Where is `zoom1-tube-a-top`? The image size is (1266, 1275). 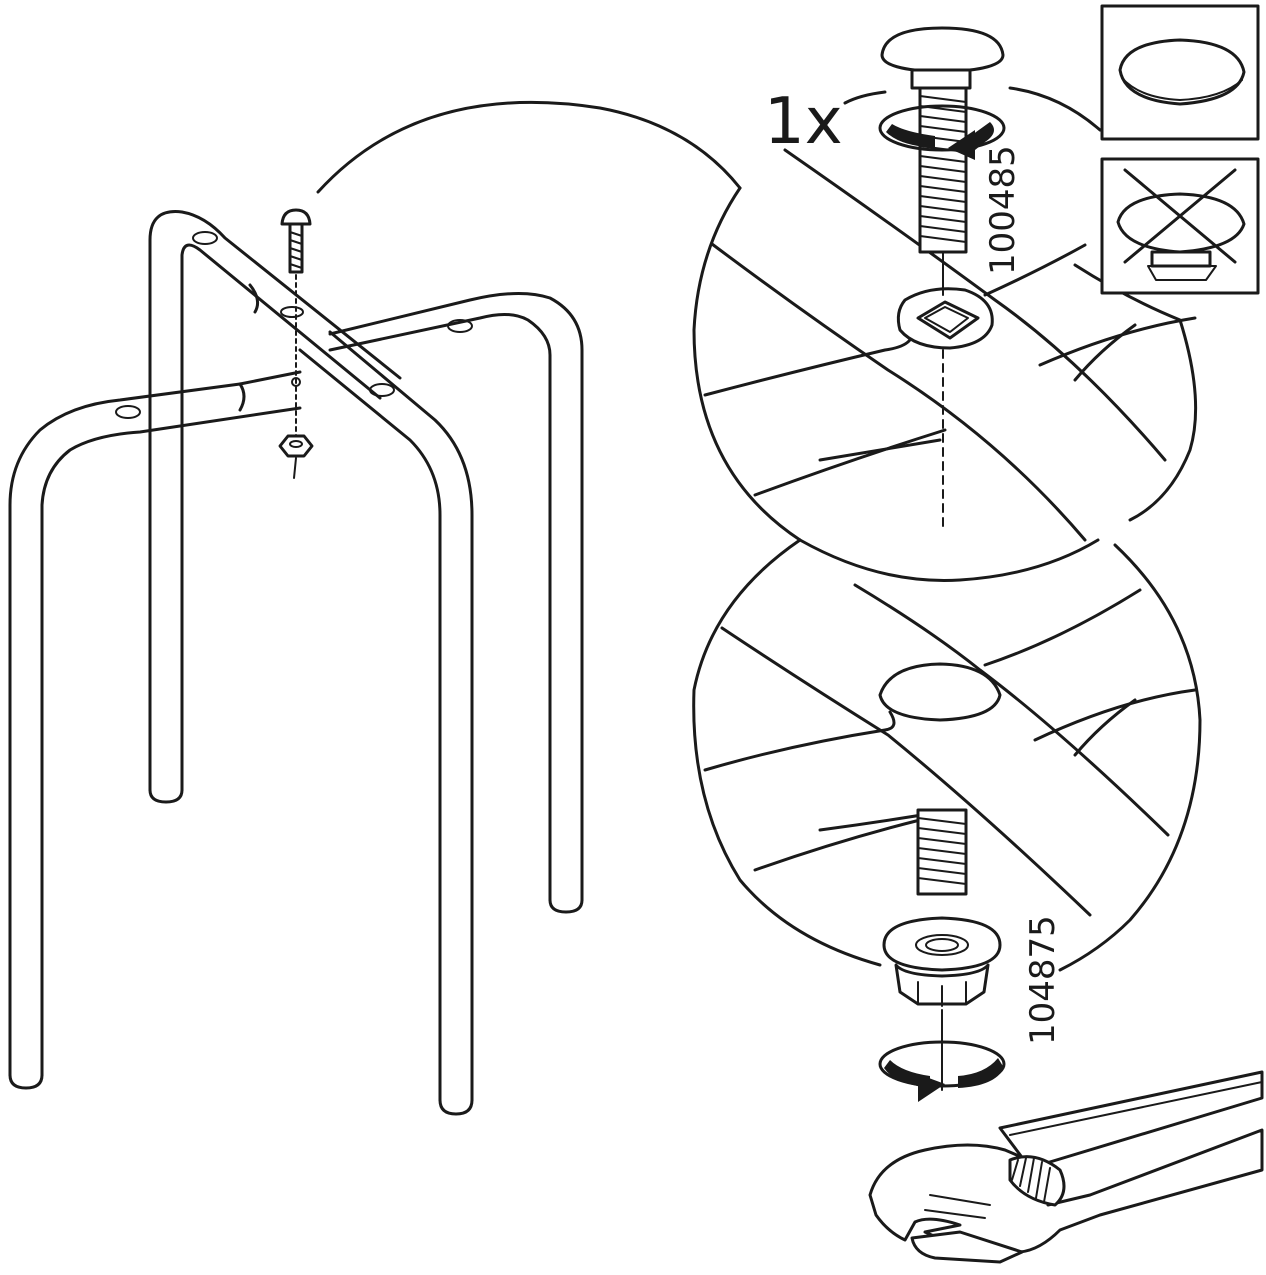 zoom1-tube-a-top is located at coordinates (975, 305).